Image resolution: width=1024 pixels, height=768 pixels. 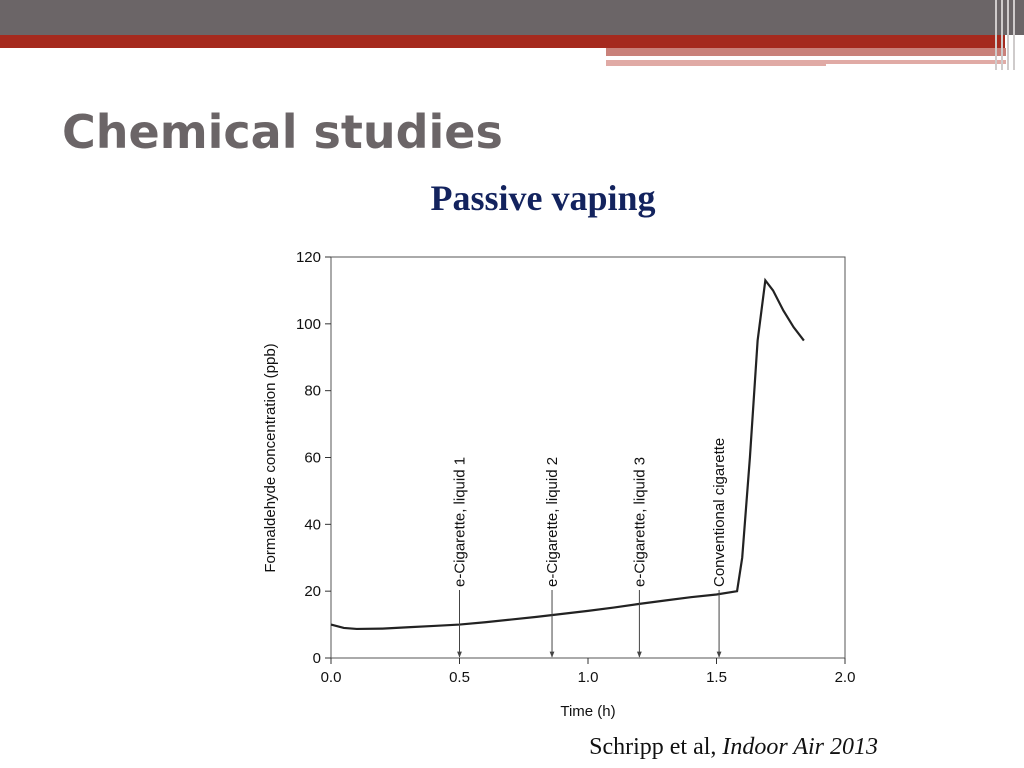 I want to click on y-tick-label: 0, so click(x=317, y=658).